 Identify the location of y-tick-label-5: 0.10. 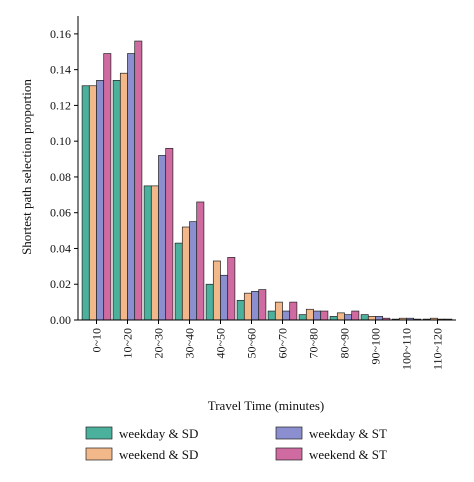
(60, 141).